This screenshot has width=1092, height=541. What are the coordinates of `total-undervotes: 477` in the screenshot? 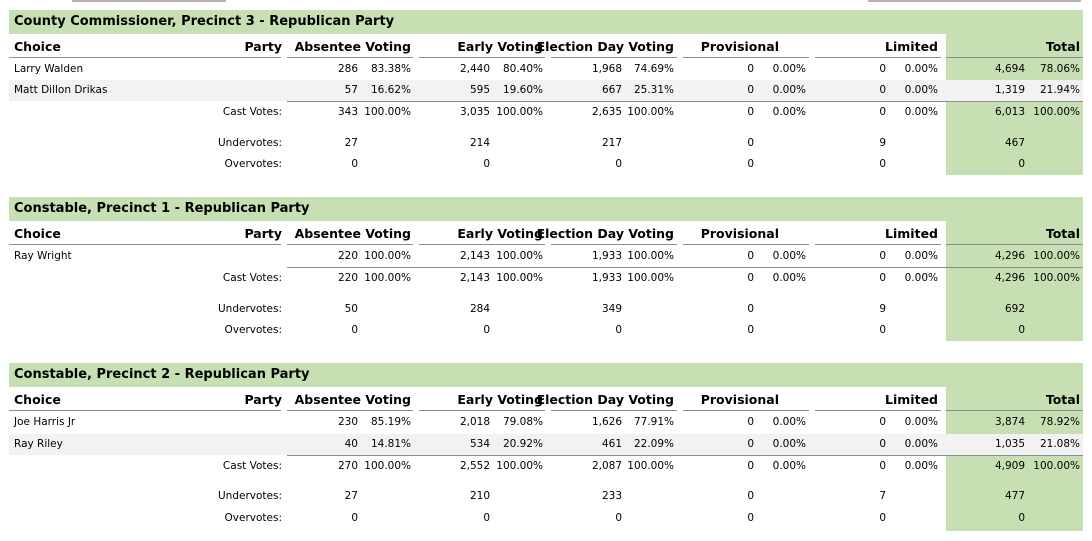 It's located at (1014, 496).